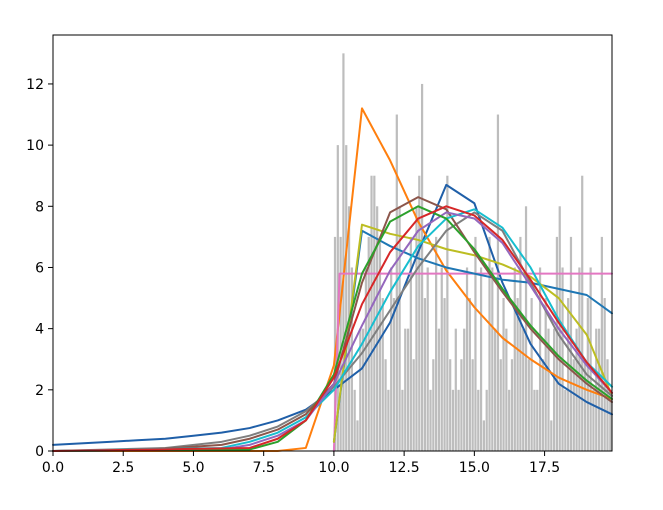 This screenshot has width=663, height=510. I want to click on x-tick-label: 10.0, so click(333, 468).